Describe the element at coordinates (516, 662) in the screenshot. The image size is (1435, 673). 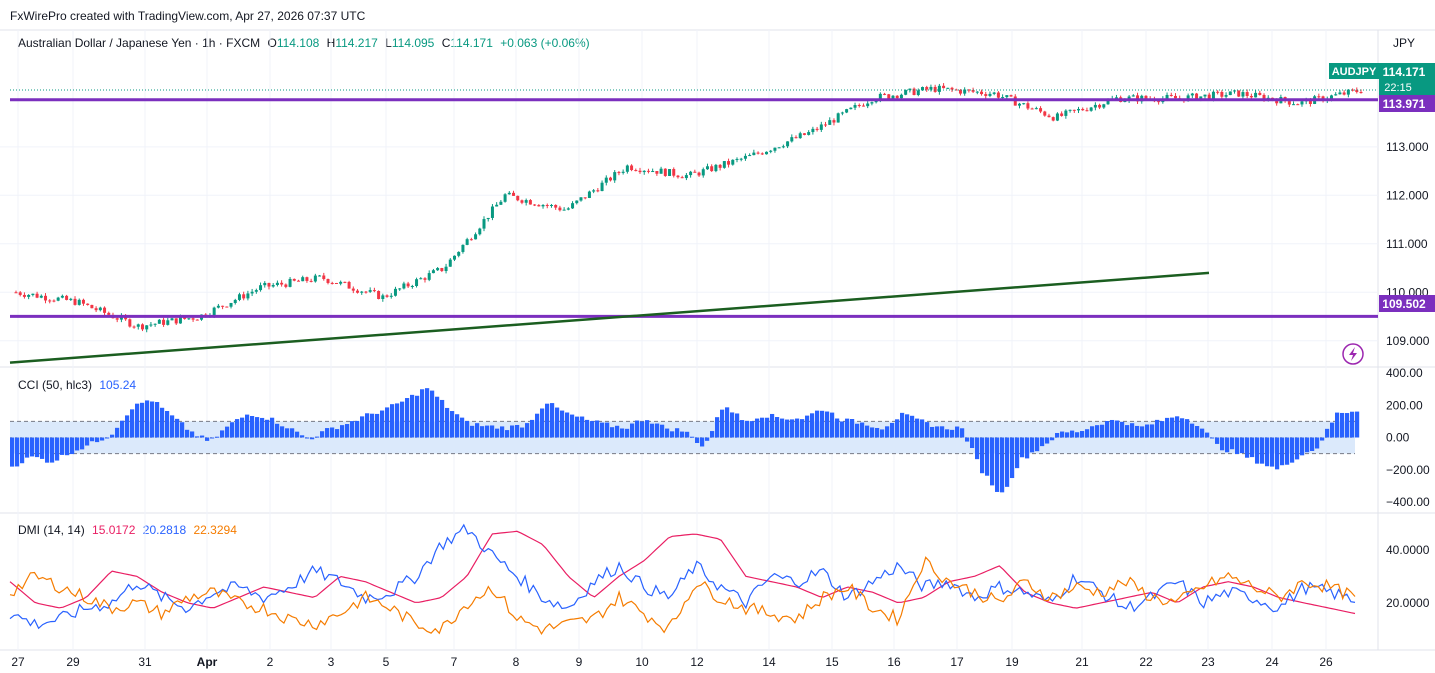
I see `time-tick-label: 8` at that location.